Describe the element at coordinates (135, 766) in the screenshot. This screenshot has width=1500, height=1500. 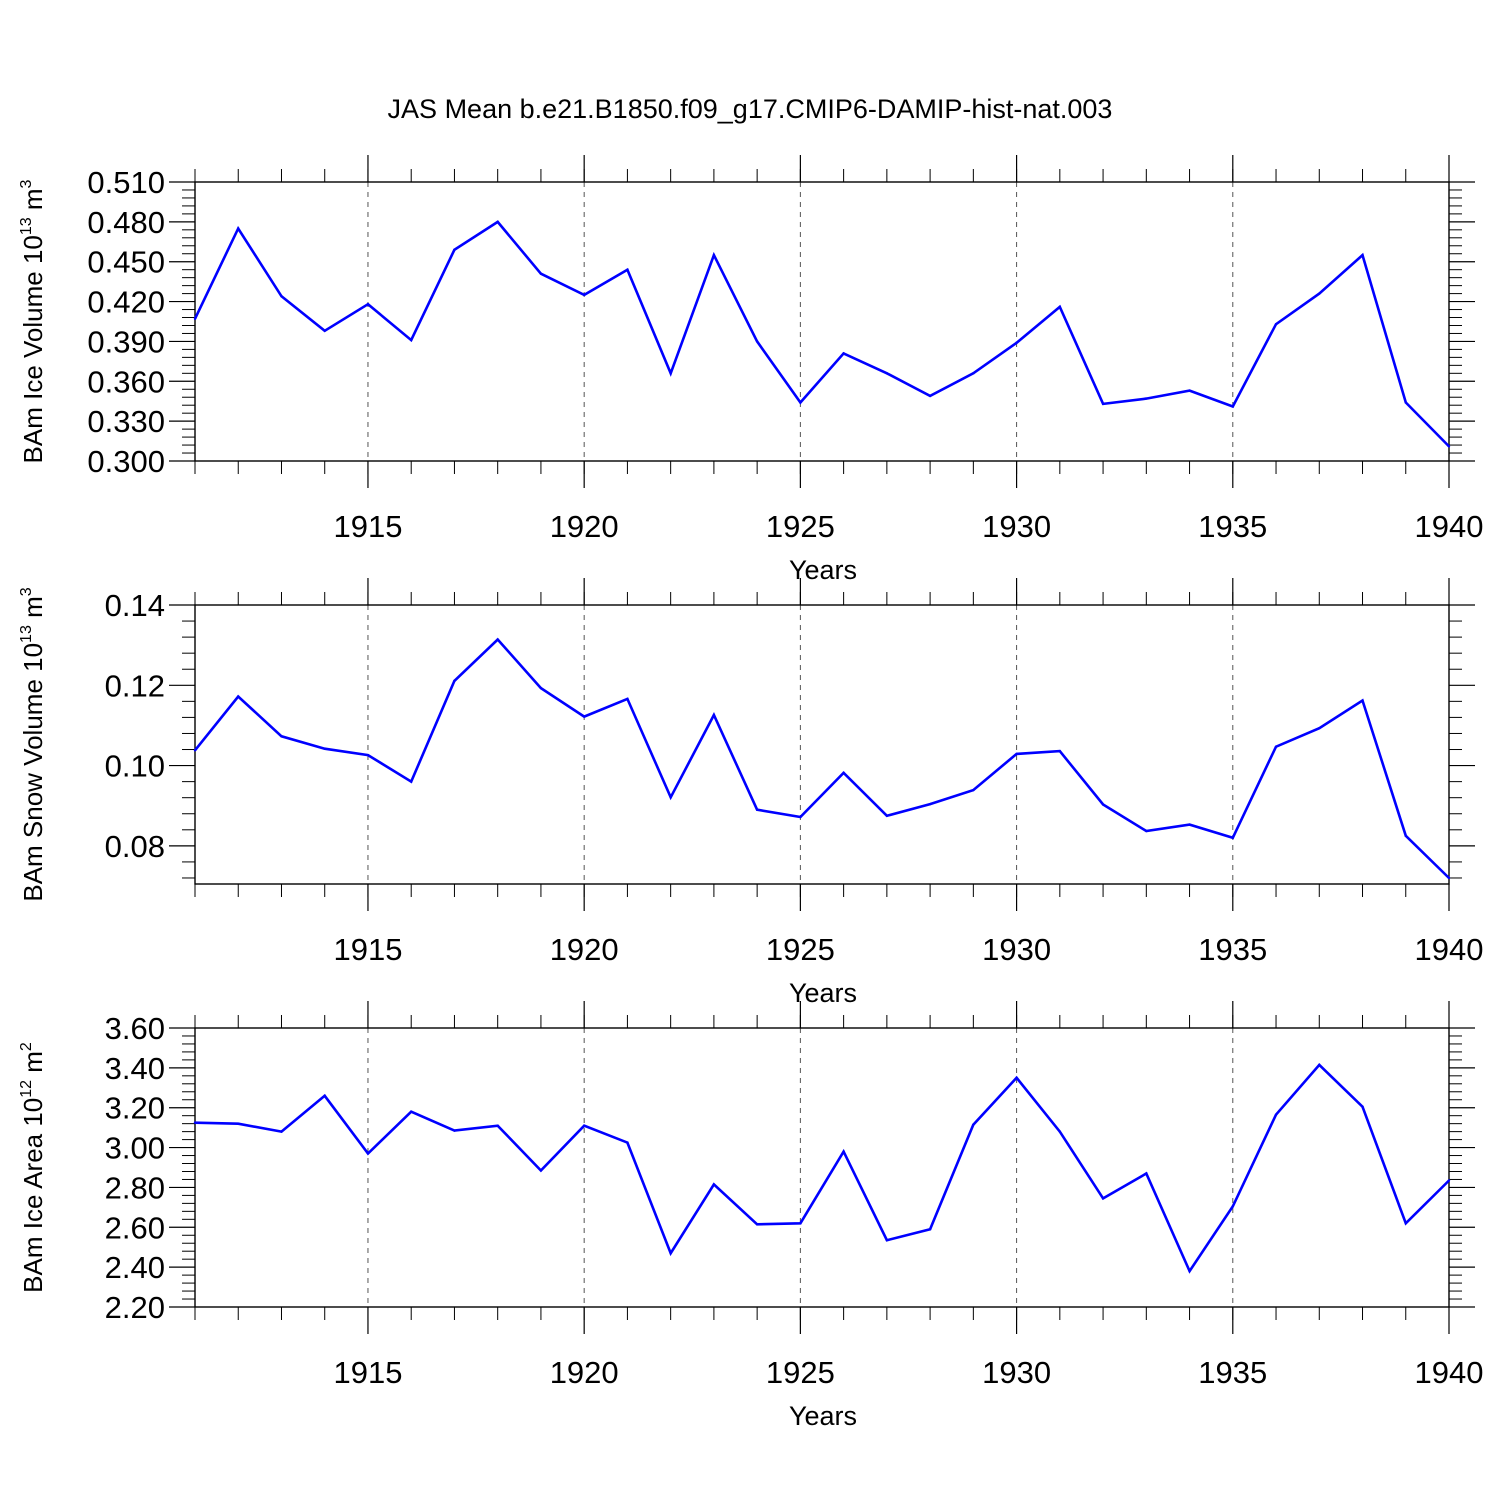
I see `y-tick-label: 0.10` at that location.